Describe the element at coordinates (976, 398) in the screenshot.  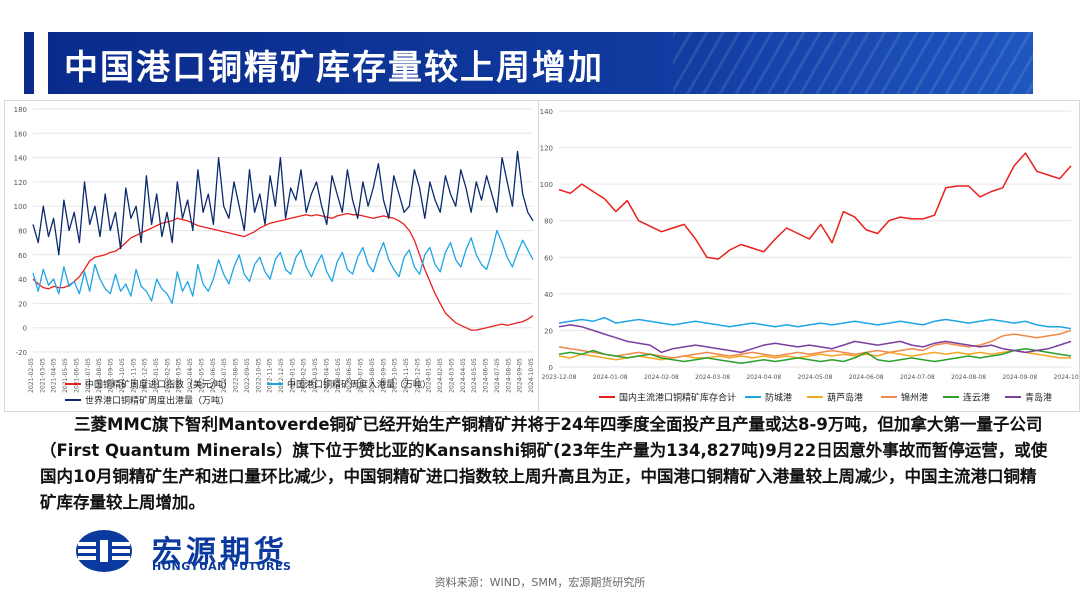
I see `legend-label: 连云港` at that location.